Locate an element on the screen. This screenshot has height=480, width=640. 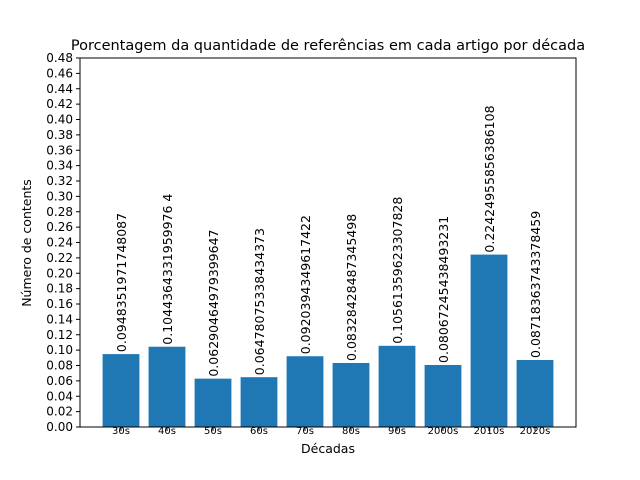
y-tick-label: 0.18 is located at coordinates (59, 289).